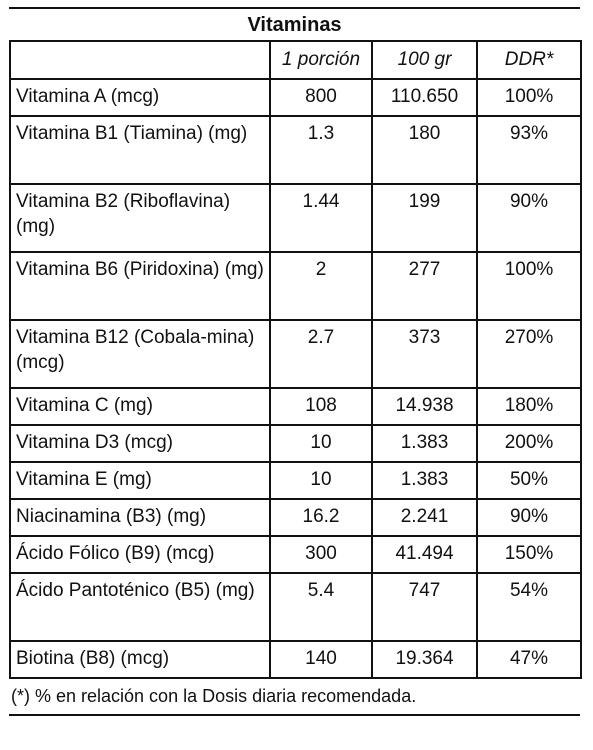 Image resolution: width=593 pixels, height=750 pixels. What do you see at coordinates (529, 607) in the screenshot?
I see `ddr-cell: 54%` at bounding box center [529, 607].